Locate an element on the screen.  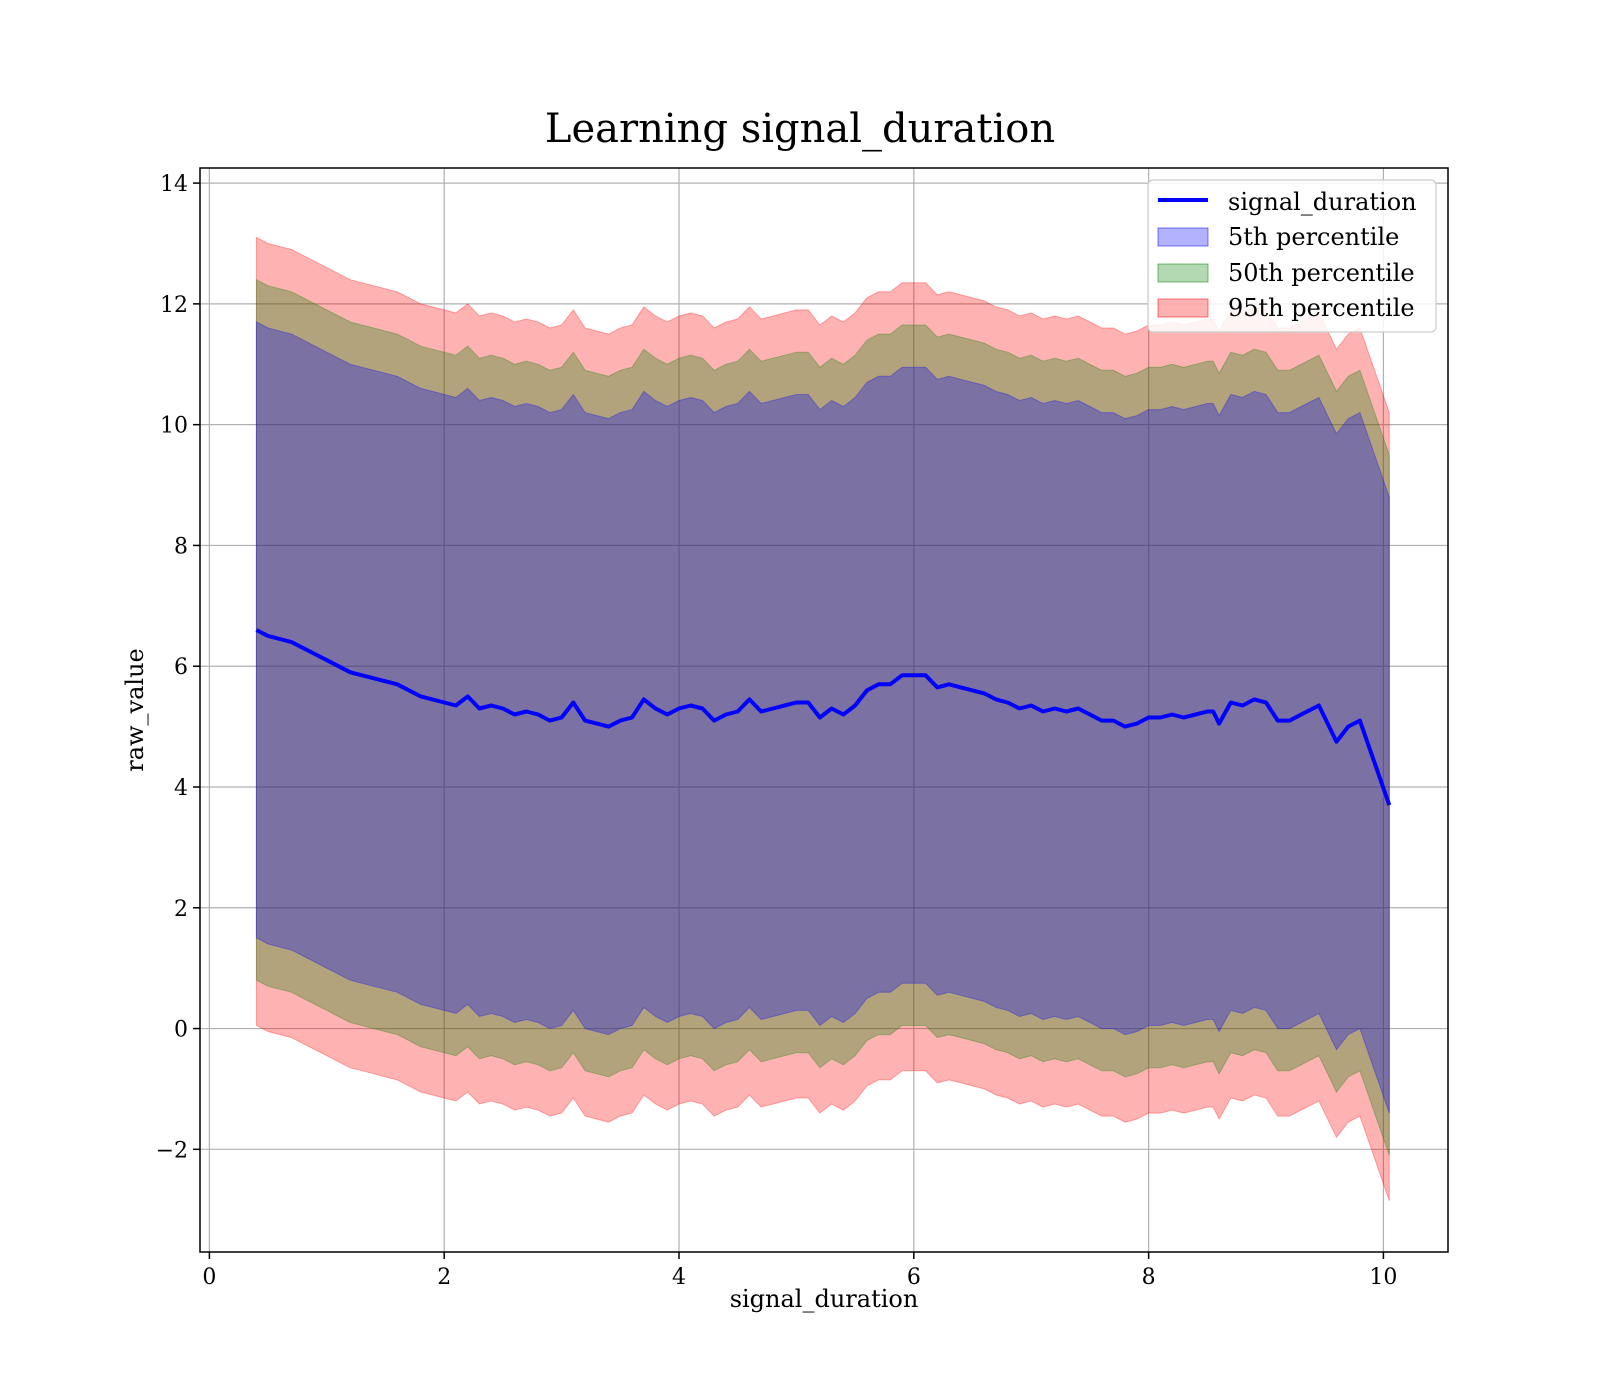
x-tick-label: 0 is located at coordinates (209, 1277).